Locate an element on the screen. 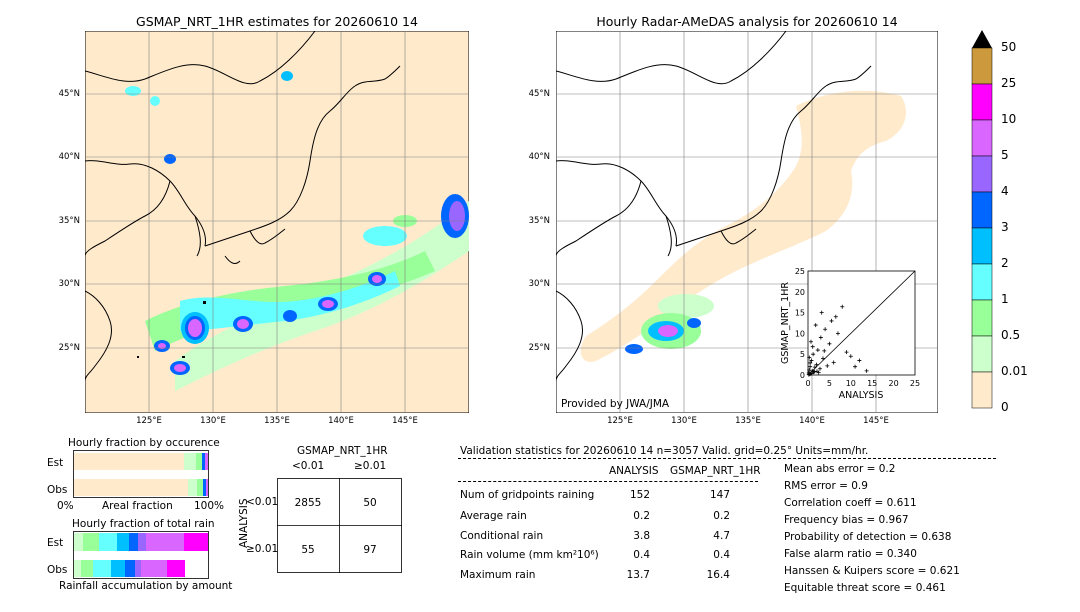 The image size is (1080, 612). score-5: False alarm ratio = 0.340 is located at coordinates (850, 554).